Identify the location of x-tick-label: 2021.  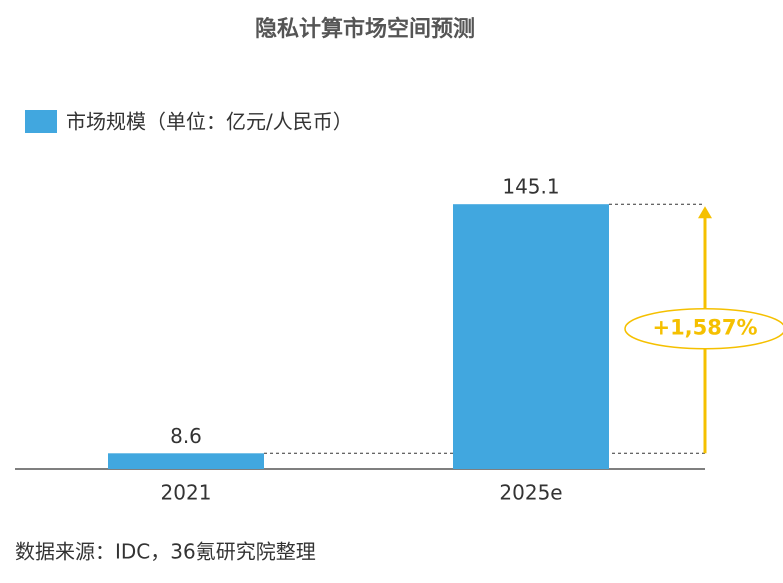
(186, 493).